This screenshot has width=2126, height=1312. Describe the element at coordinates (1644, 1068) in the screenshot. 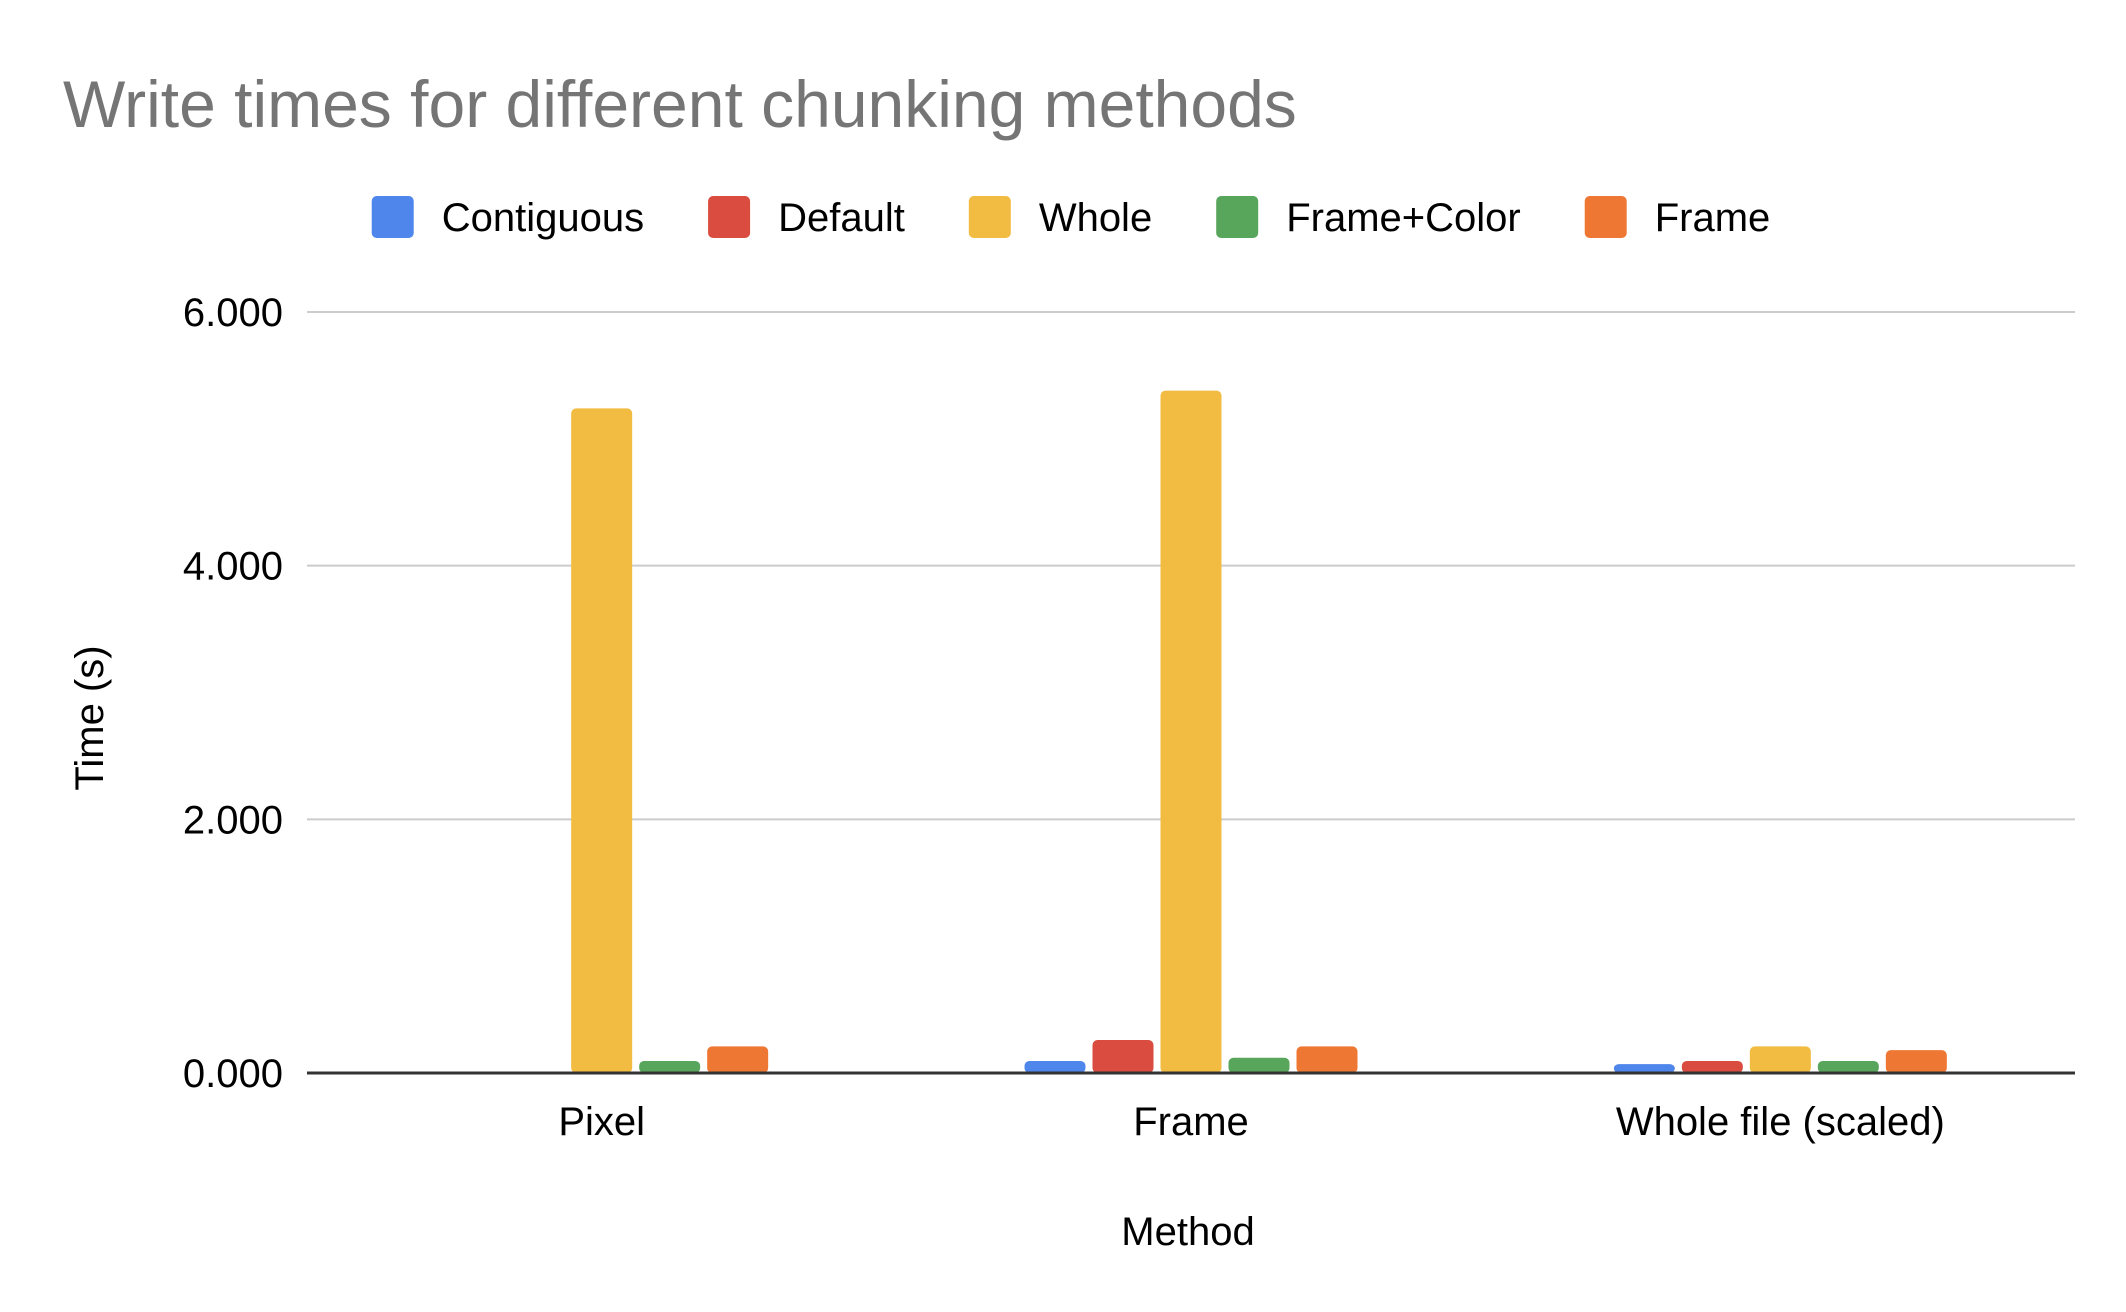

I see `bar-contiguous-whole-file-scaled-` at that location.